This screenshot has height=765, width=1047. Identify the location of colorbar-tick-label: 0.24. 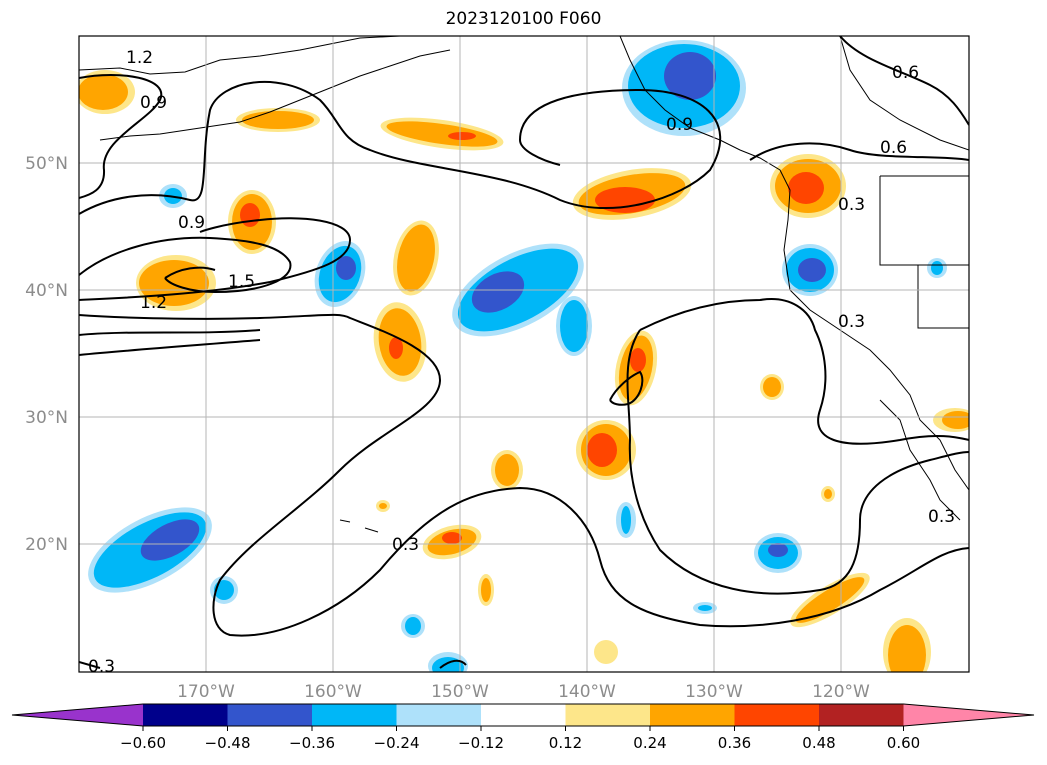
(649, 743).